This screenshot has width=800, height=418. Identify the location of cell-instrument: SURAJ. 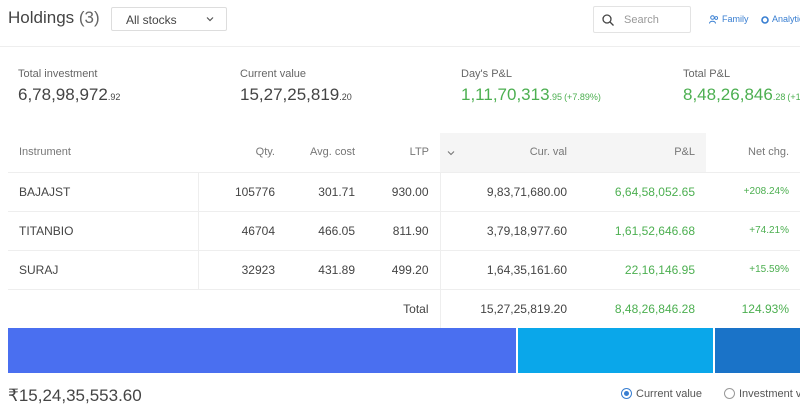
(103, 270).